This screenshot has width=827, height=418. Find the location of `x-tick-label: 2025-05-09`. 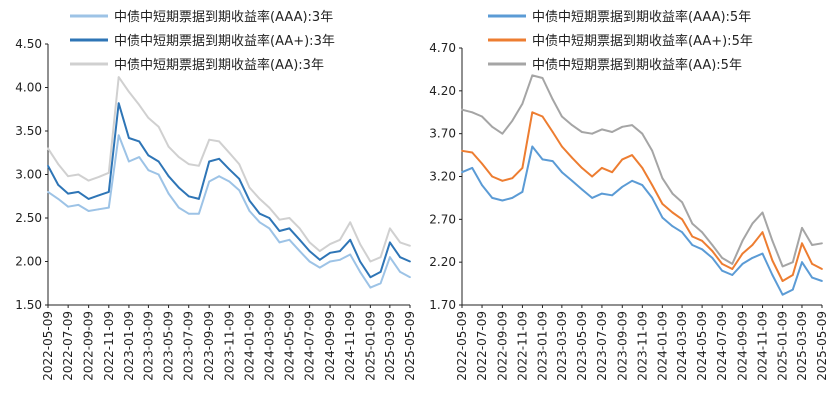

x-tick-label: 2025-05-09 is located at coordinates (410, 346).